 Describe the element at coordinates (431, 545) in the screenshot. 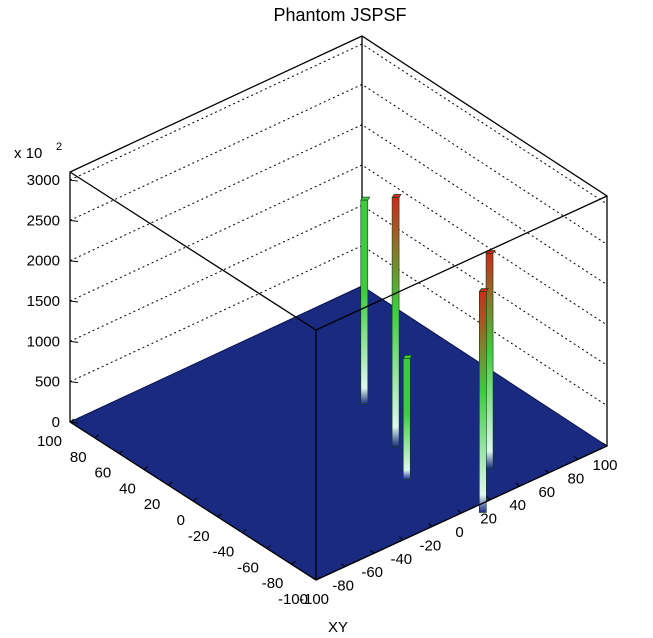

I see `y-tick-label: -20` at that location.